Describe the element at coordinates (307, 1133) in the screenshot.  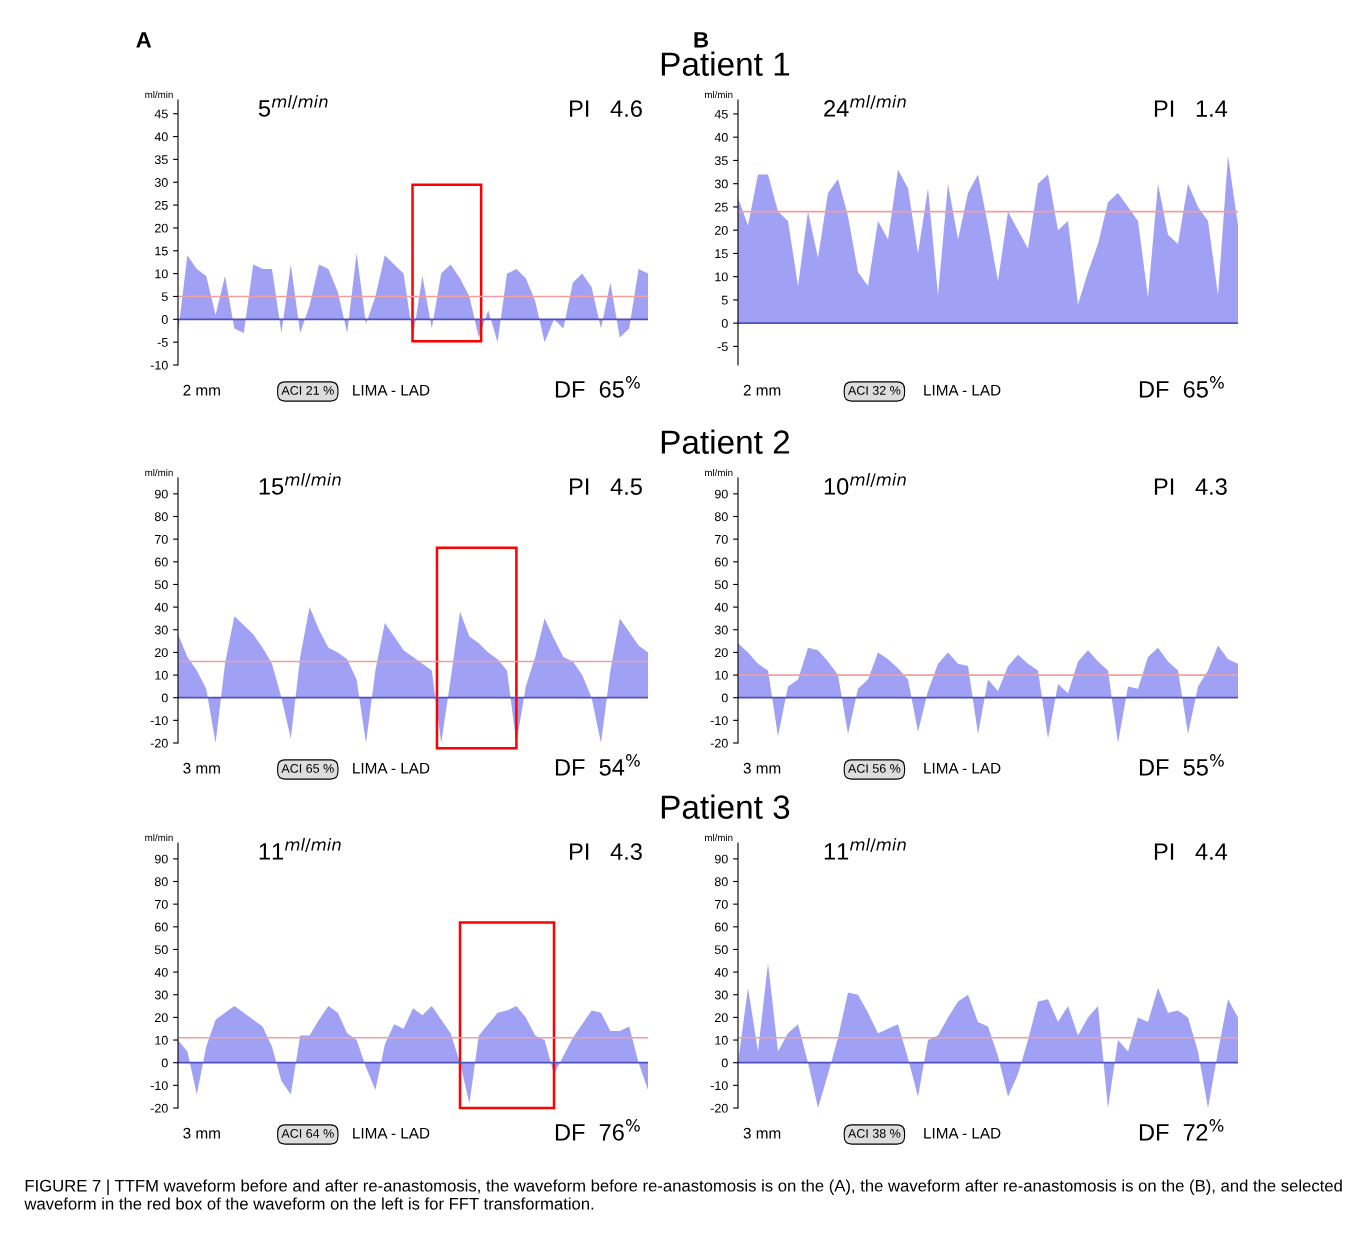
I see `text: ACI 64 %` at that location.